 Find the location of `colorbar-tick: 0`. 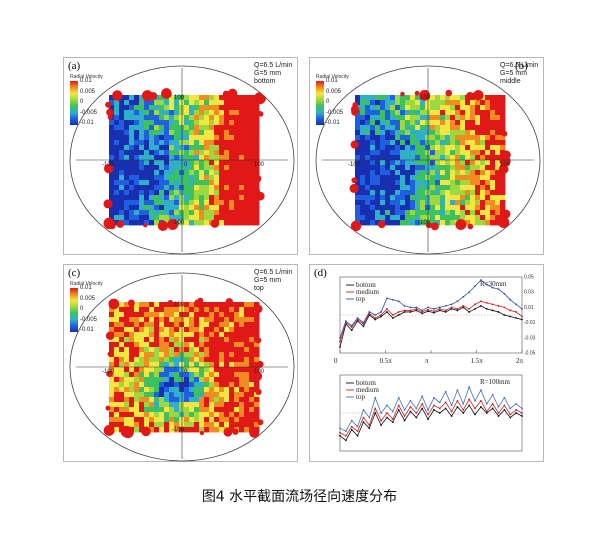

colorbar-tick: 0 is located at coordinates (82, 102).